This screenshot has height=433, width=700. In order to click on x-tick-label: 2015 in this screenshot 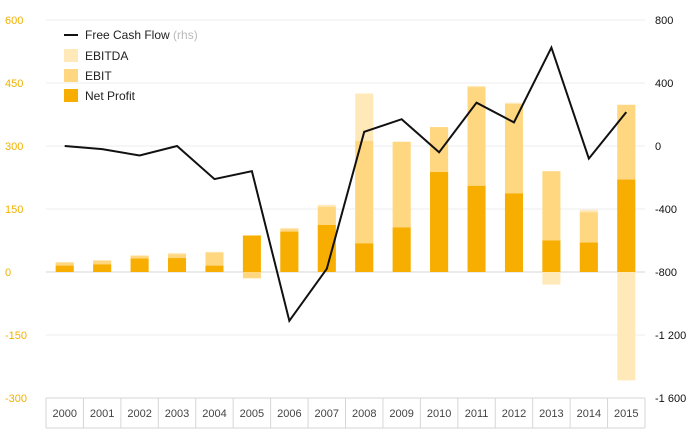, I will do `click(626, 414)`.